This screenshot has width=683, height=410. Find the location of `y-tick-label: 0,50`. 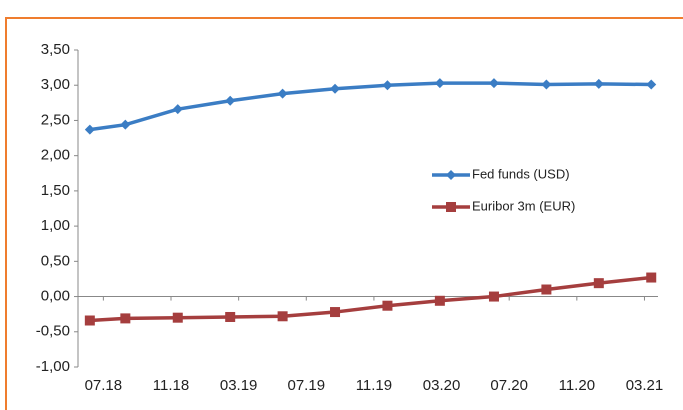

y-tick-label: 0,50 is located at coordinates (55, 260).